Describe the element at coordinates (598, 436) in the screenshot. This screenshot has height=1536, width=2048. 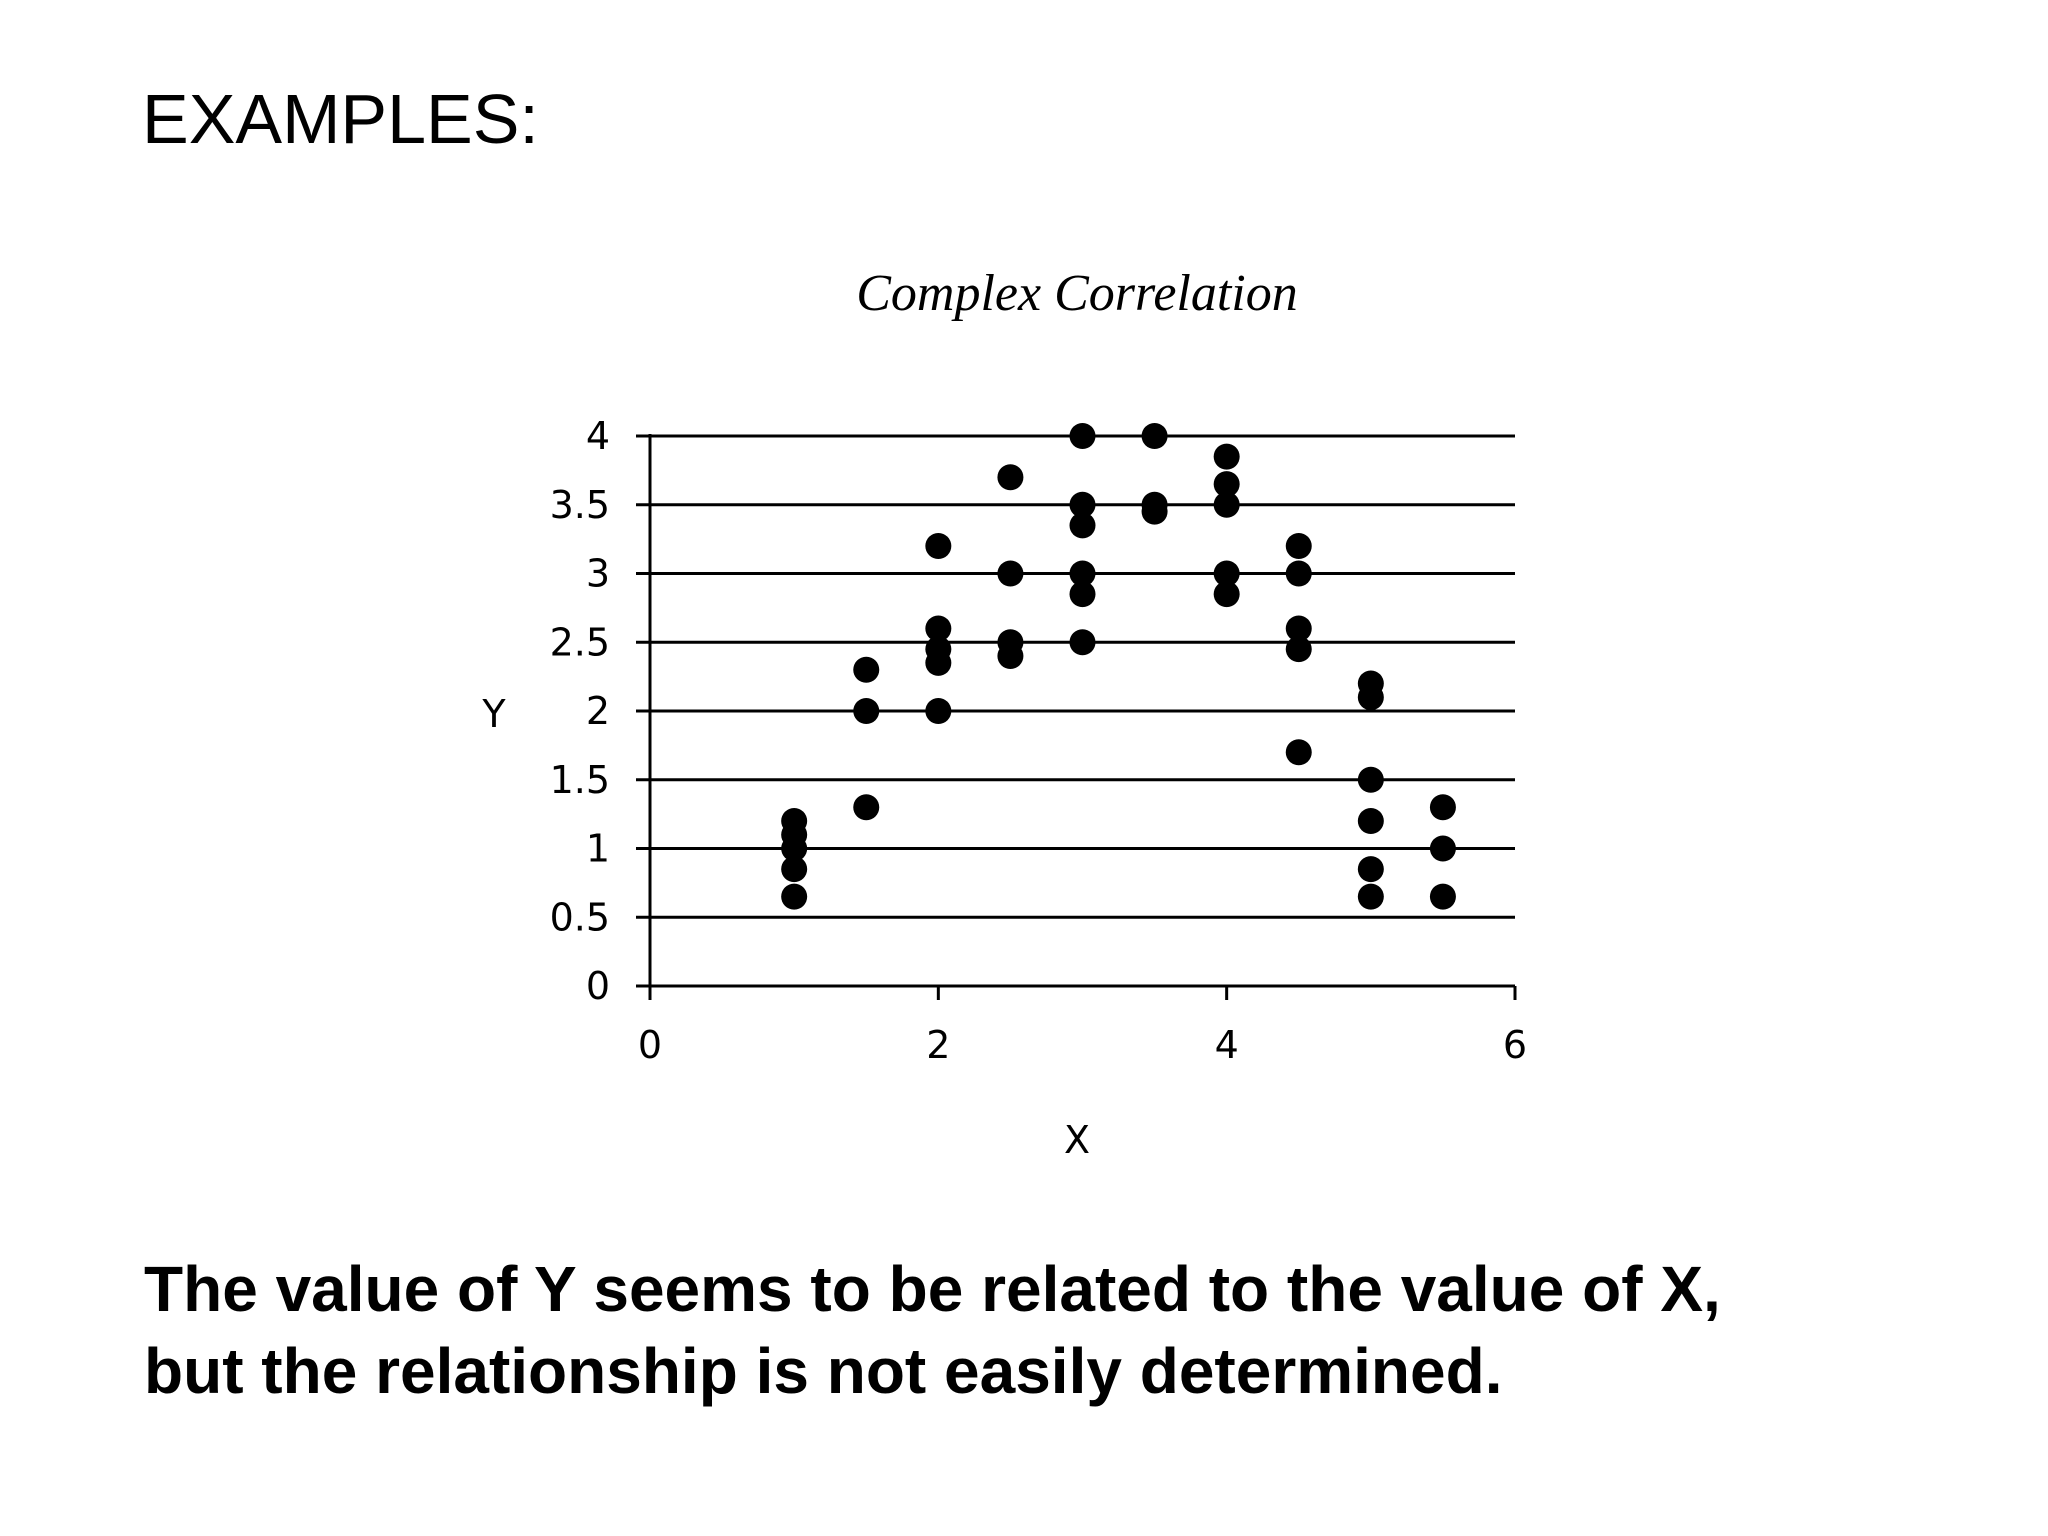
I see `y-tick-label: 4` at that location.